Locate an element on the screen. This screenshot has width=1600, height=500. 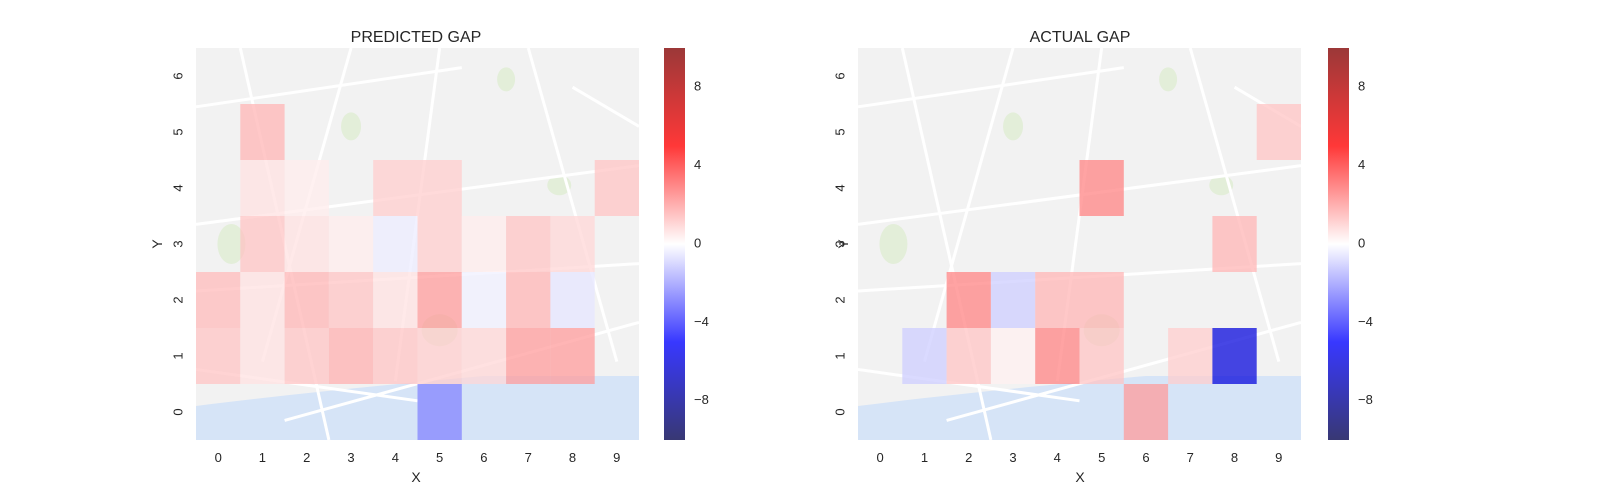
colorbar-tick-label: −8 is located at coordinates (1365, 399).